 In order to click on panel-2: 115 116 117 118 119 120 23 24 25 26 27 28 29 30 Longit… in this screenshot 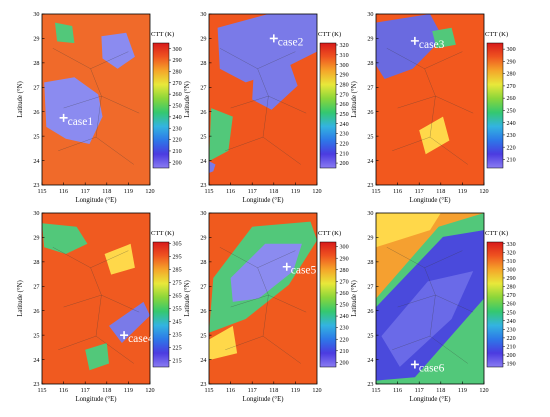, I will do `click(266, 107)`.